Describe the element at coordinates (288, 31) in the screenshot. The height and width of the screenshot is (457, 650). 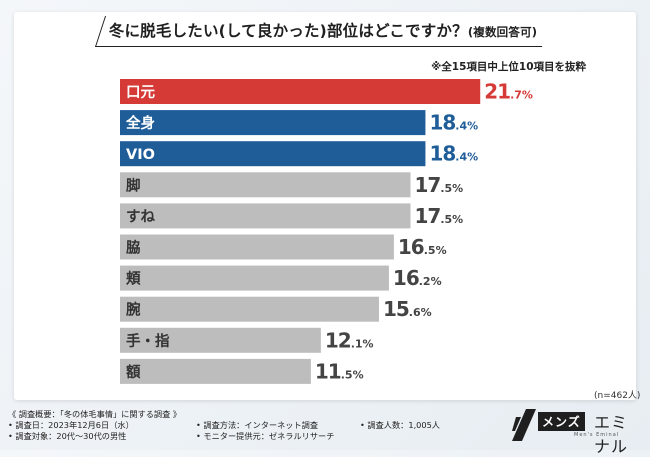
I see `chart-title-main: 冬に脱毛したい(して良かった)部位はどこですか？` at that location.